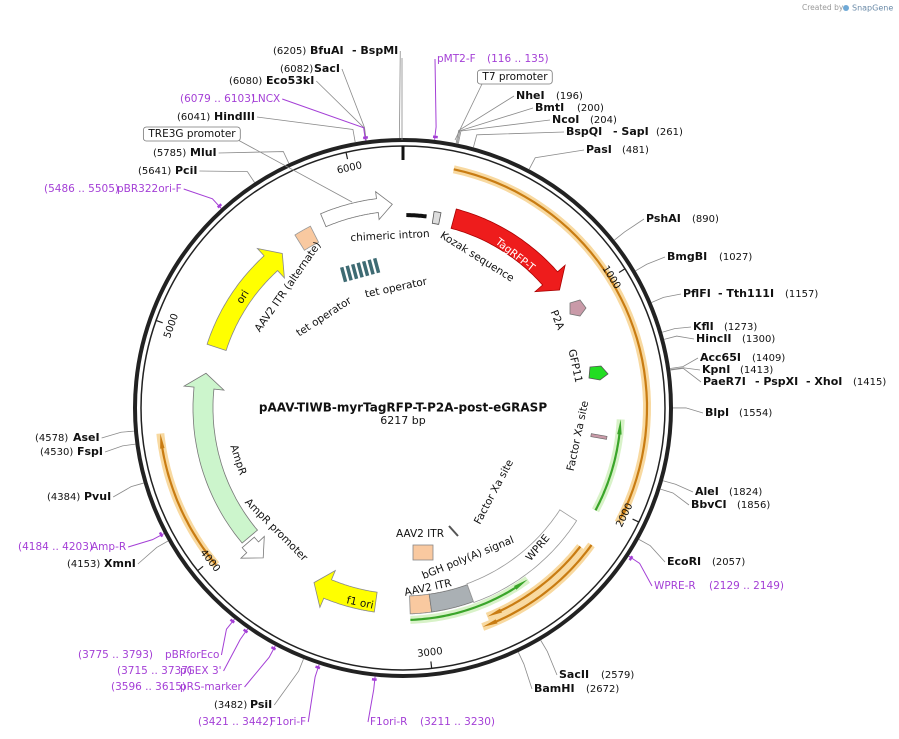 This screenshot has width=899, height=739. What do you see at coordinates (599, 149) in the screenshot?
I see `site-name: PasI` at bounding box center [599, 149].